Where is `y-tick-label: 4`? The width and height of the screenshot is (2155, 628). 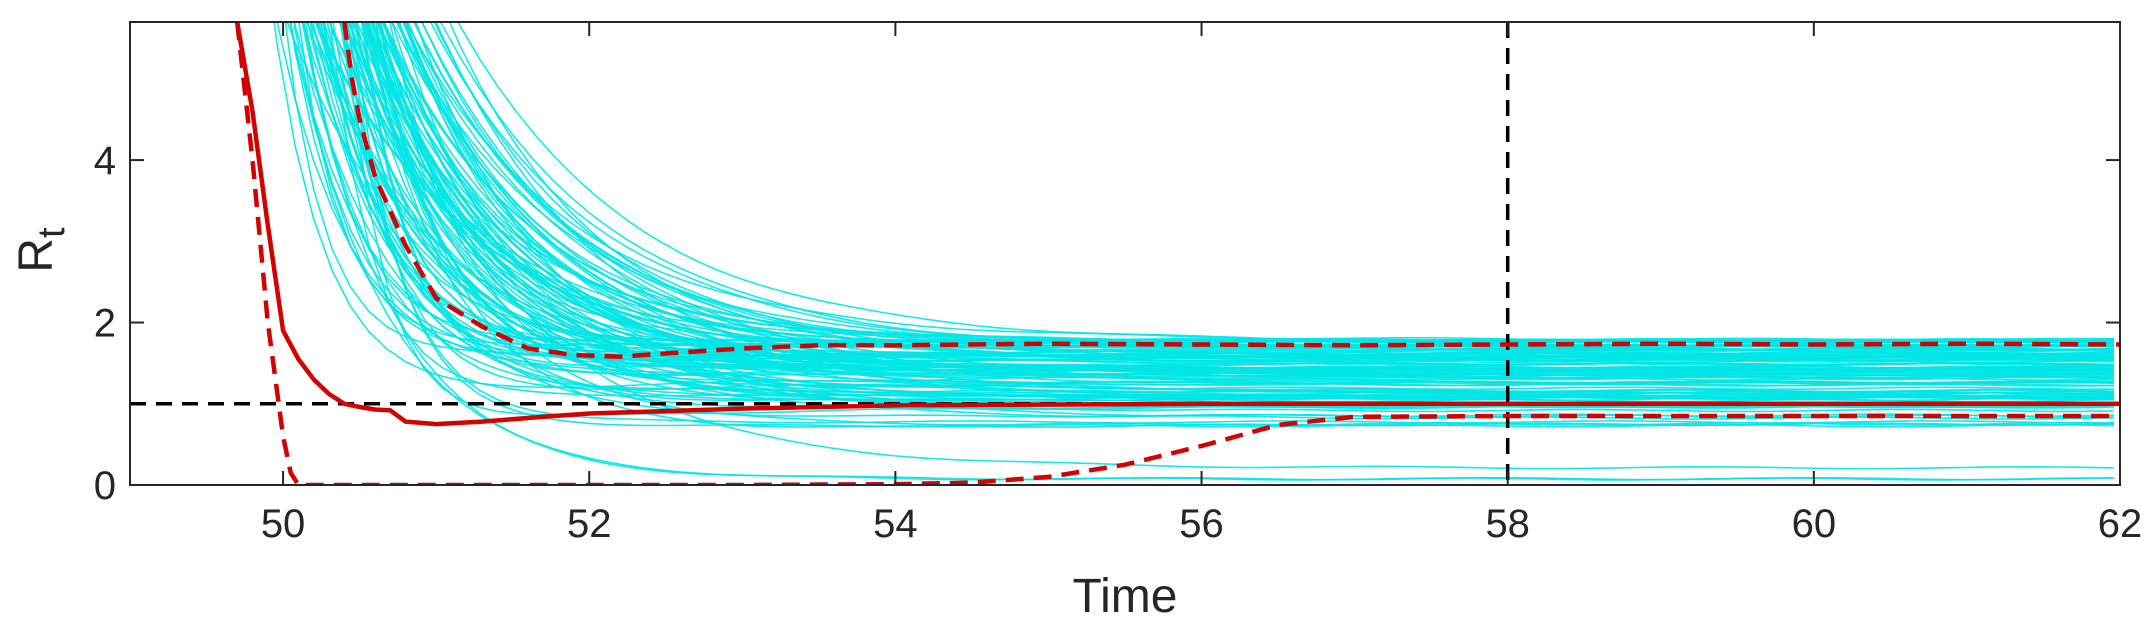
y-tick-label: 4 is located at coordinates (105, 161).